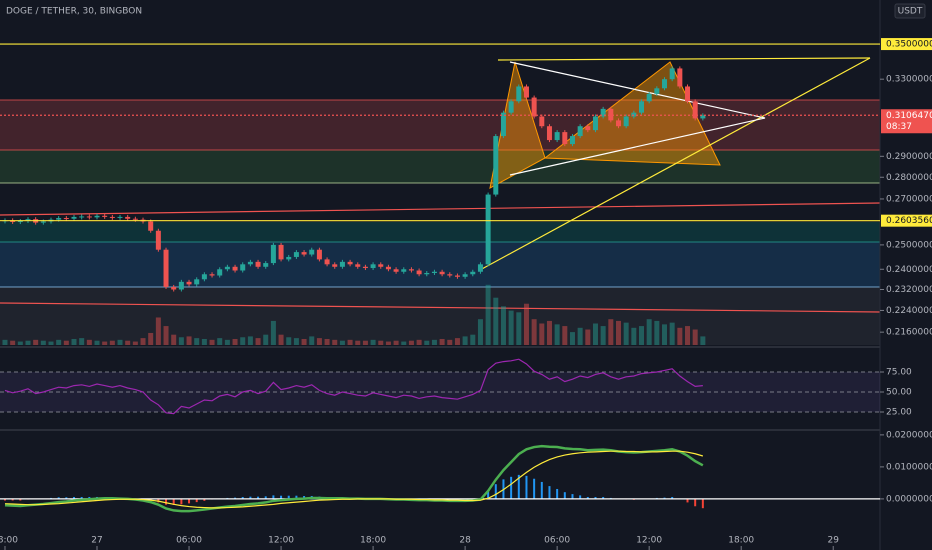 This screenshot has width=932, height=550. What do you see at coordinates (909, 270) in the screenshot?
I see `y-tick-label: 0.2400000` at bounding box center [909, 270].